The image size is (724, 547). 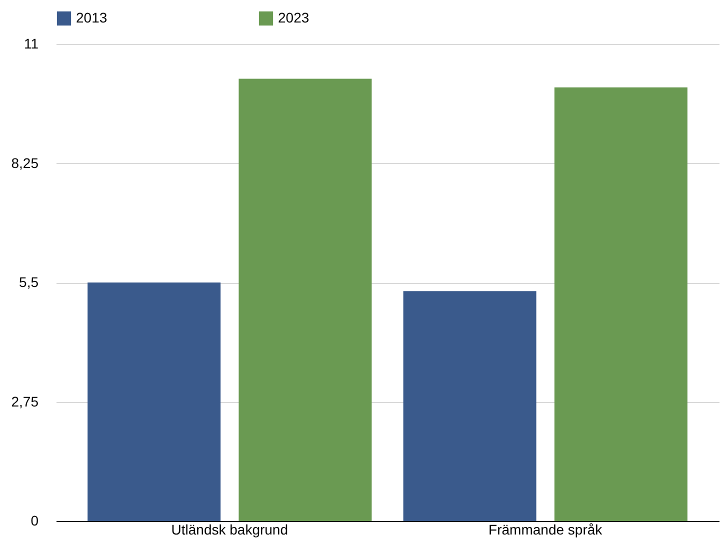 What do you see at coordinates (25, 401) in the screenshot?
I see `y-tick-label: 2,75` at bounding box center [25, 401].